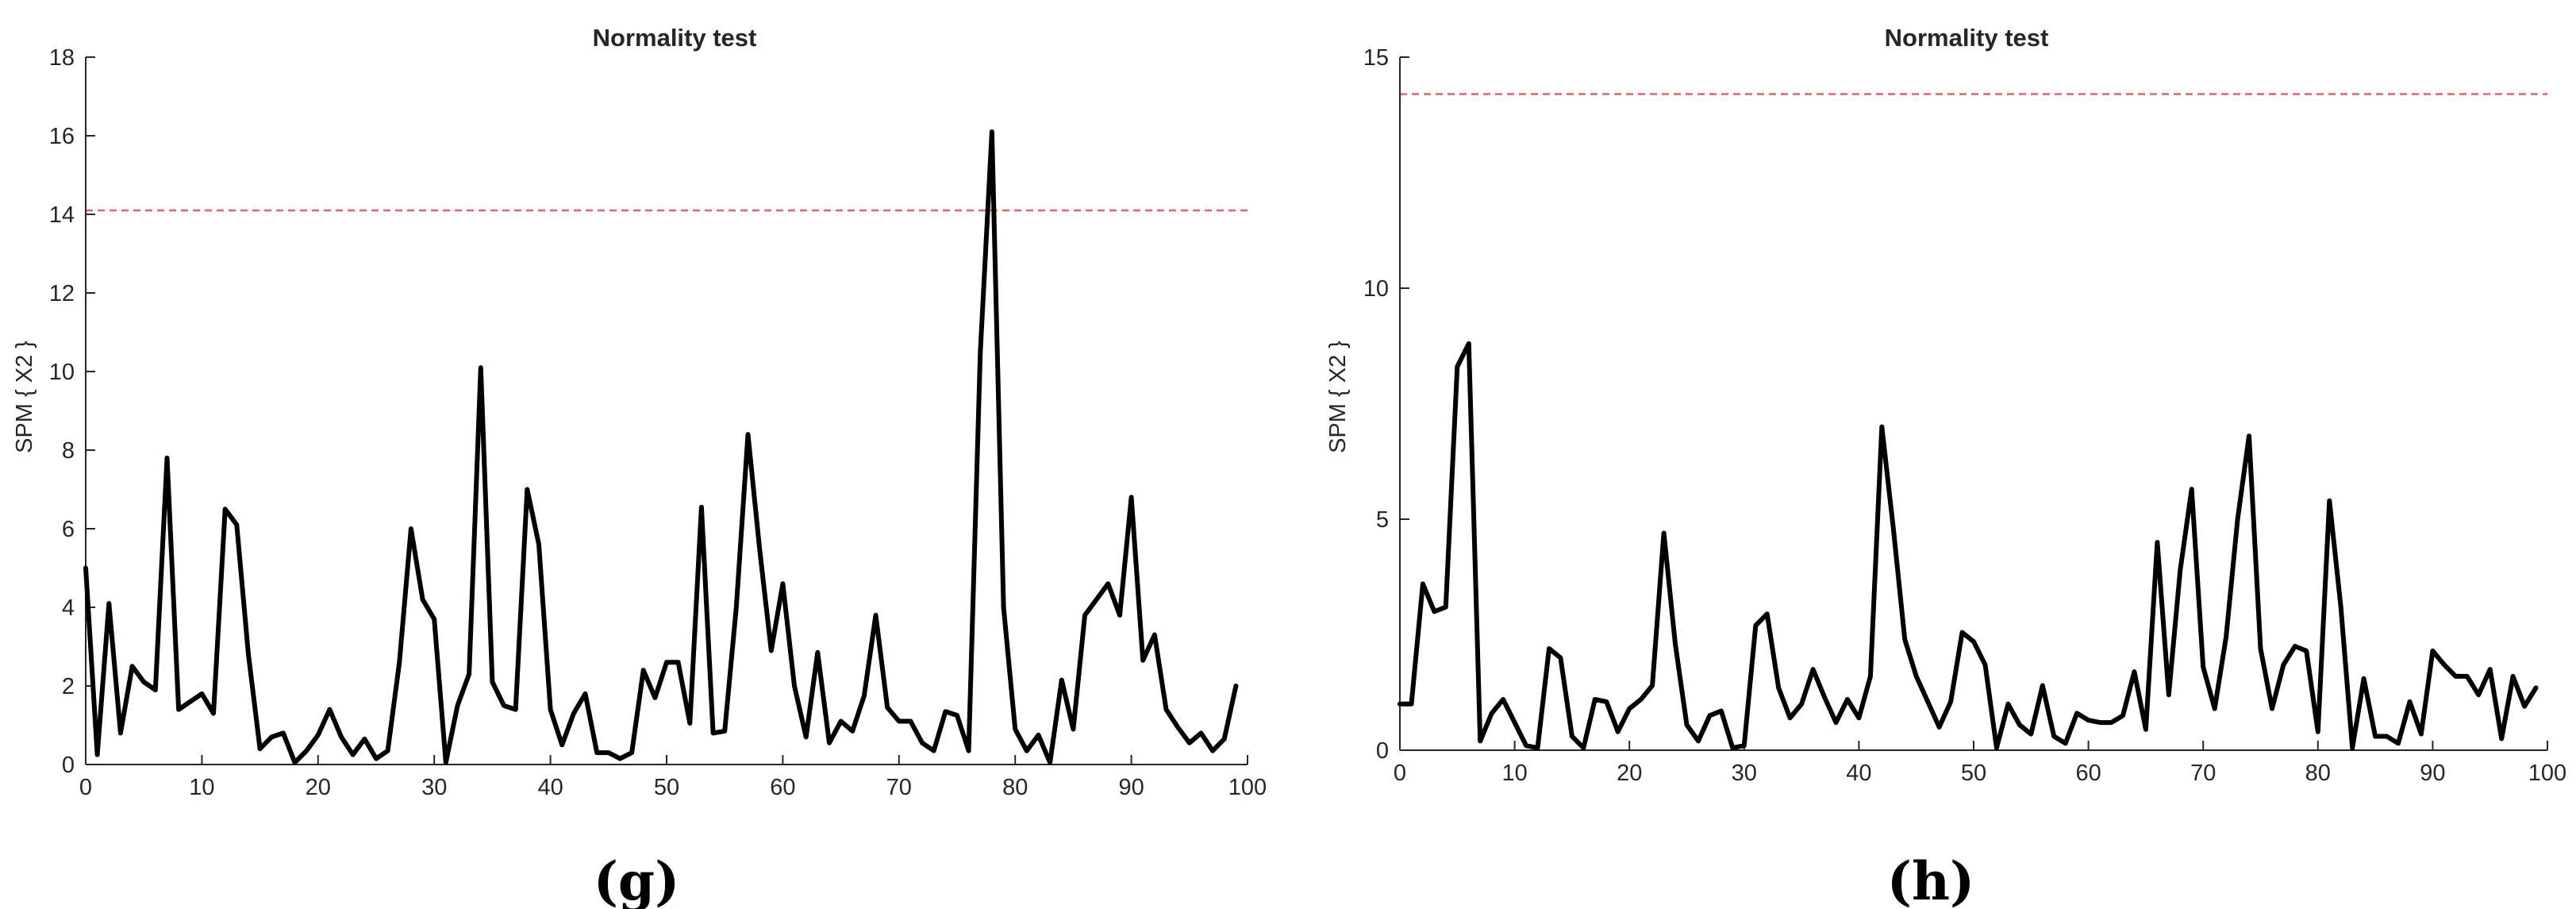  What do you see at coordinates (68, 765) in the screenshot?
I see `y-tick-label: 0` at bounding box center [68, 765].